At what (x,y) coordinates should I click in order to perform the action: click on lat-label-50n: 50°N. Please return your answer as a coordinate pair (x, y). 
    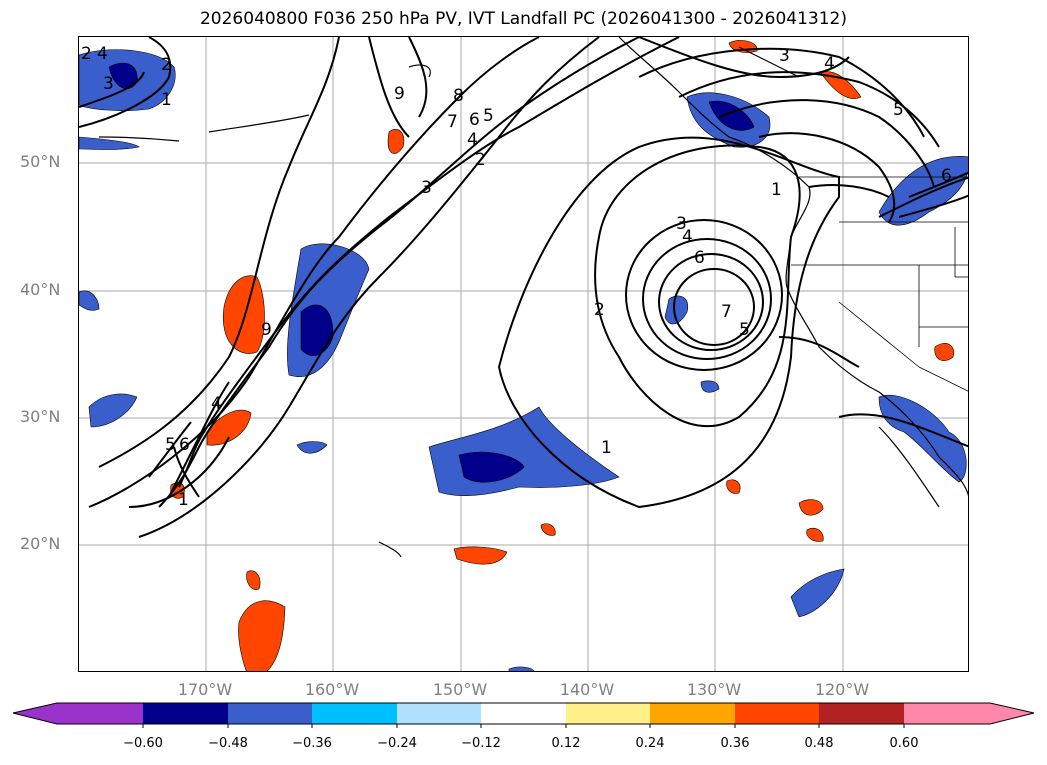
    Looking at the image, I should click on (40, 161).